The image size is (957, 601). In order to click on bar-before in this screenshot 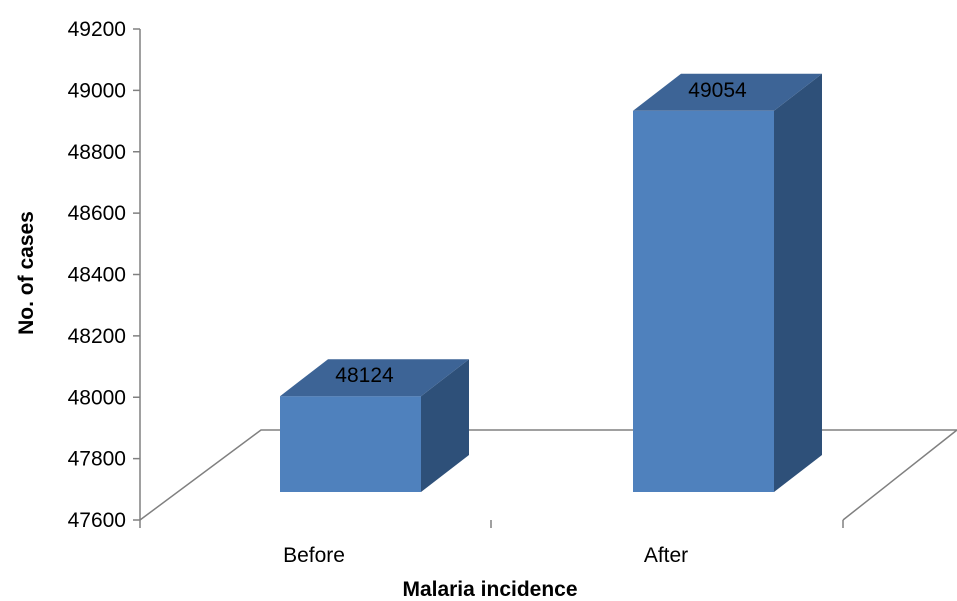, I will do `click(374, 425)`.